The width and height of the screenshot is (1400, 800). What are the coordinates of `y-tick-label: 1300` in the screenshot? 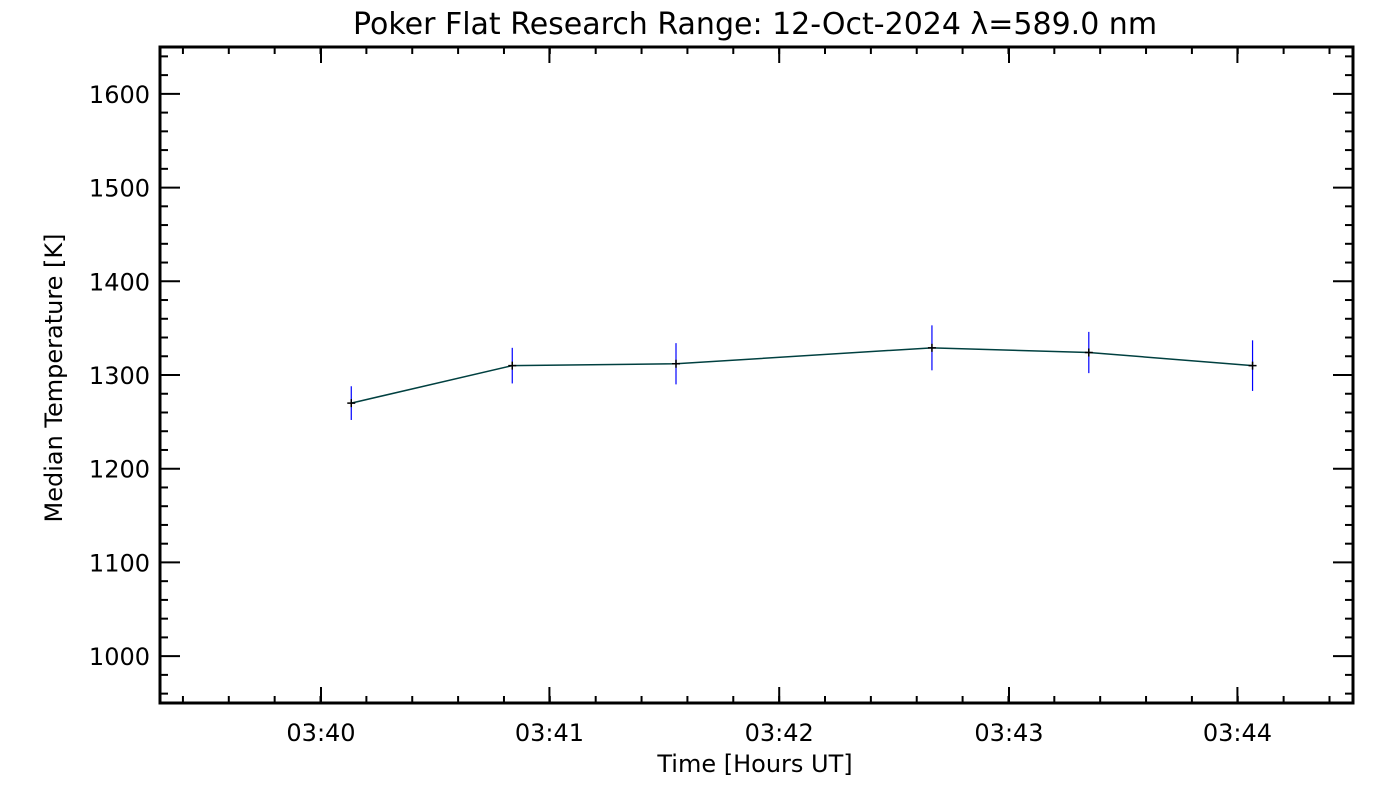 It's located at (119, 376).